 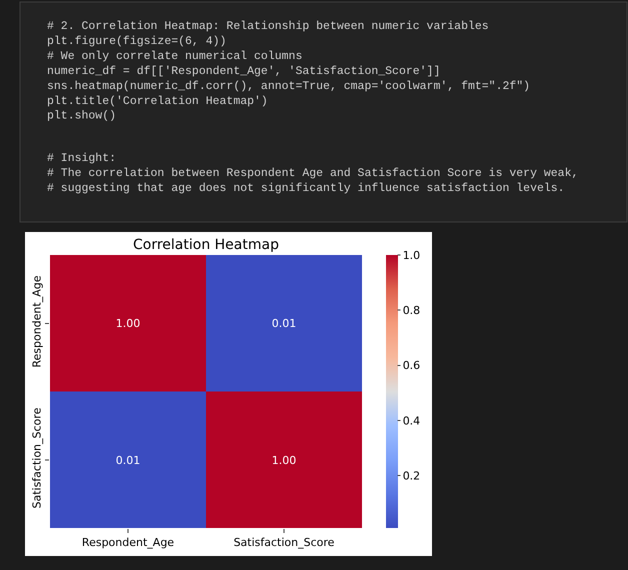 What do you see at coordinates (288, 71) in the screenshot?
I see `text: # 2. Correlation Heatmap: Relationship between numeric variables plt.figure(figsize=(6, 4)) # We only correlate numerical columns numeric_df = df[['Respondent_Age', 'Satisfaction_Score']] sns.heatmap(numeric_df.corr(), annot=True, cmap='coolwarm', fmt=".2f") plt.title('Correlation Heatmap') plt.show()` at bounding box center [288, 71].